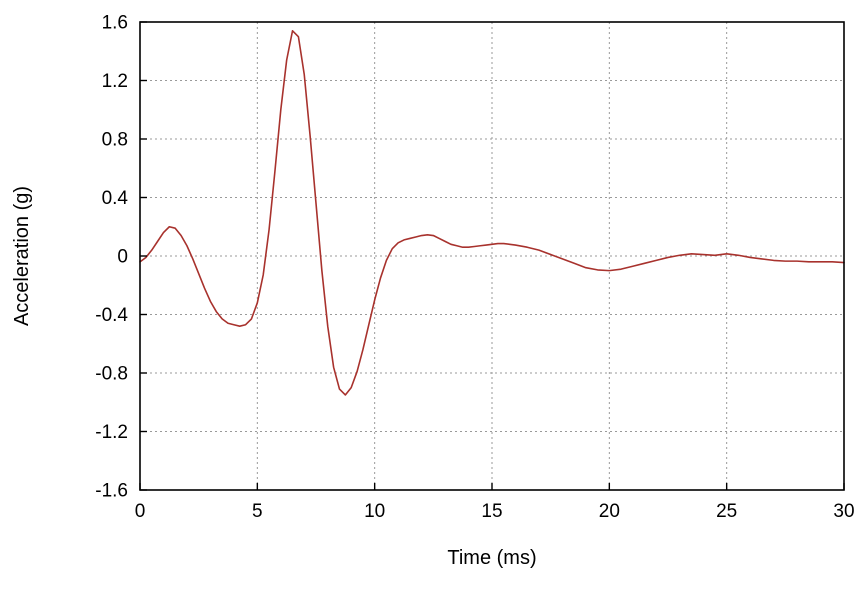 This screenshot has height=592, width=864. I want to click on y-tick-label: 1.6, so click(115, 23).